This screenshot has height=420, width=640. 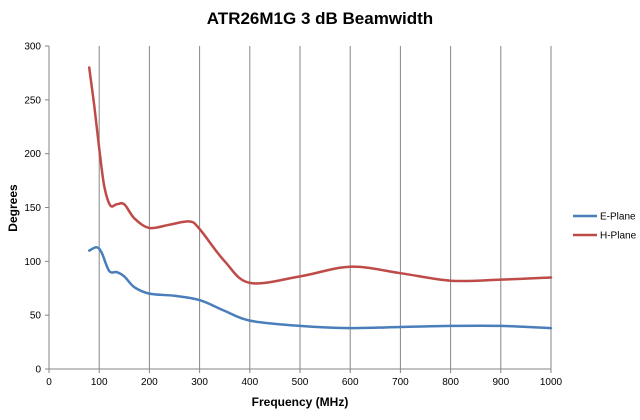 I want to click on y-tick-label-5: 250, so click(x=32, y=100).